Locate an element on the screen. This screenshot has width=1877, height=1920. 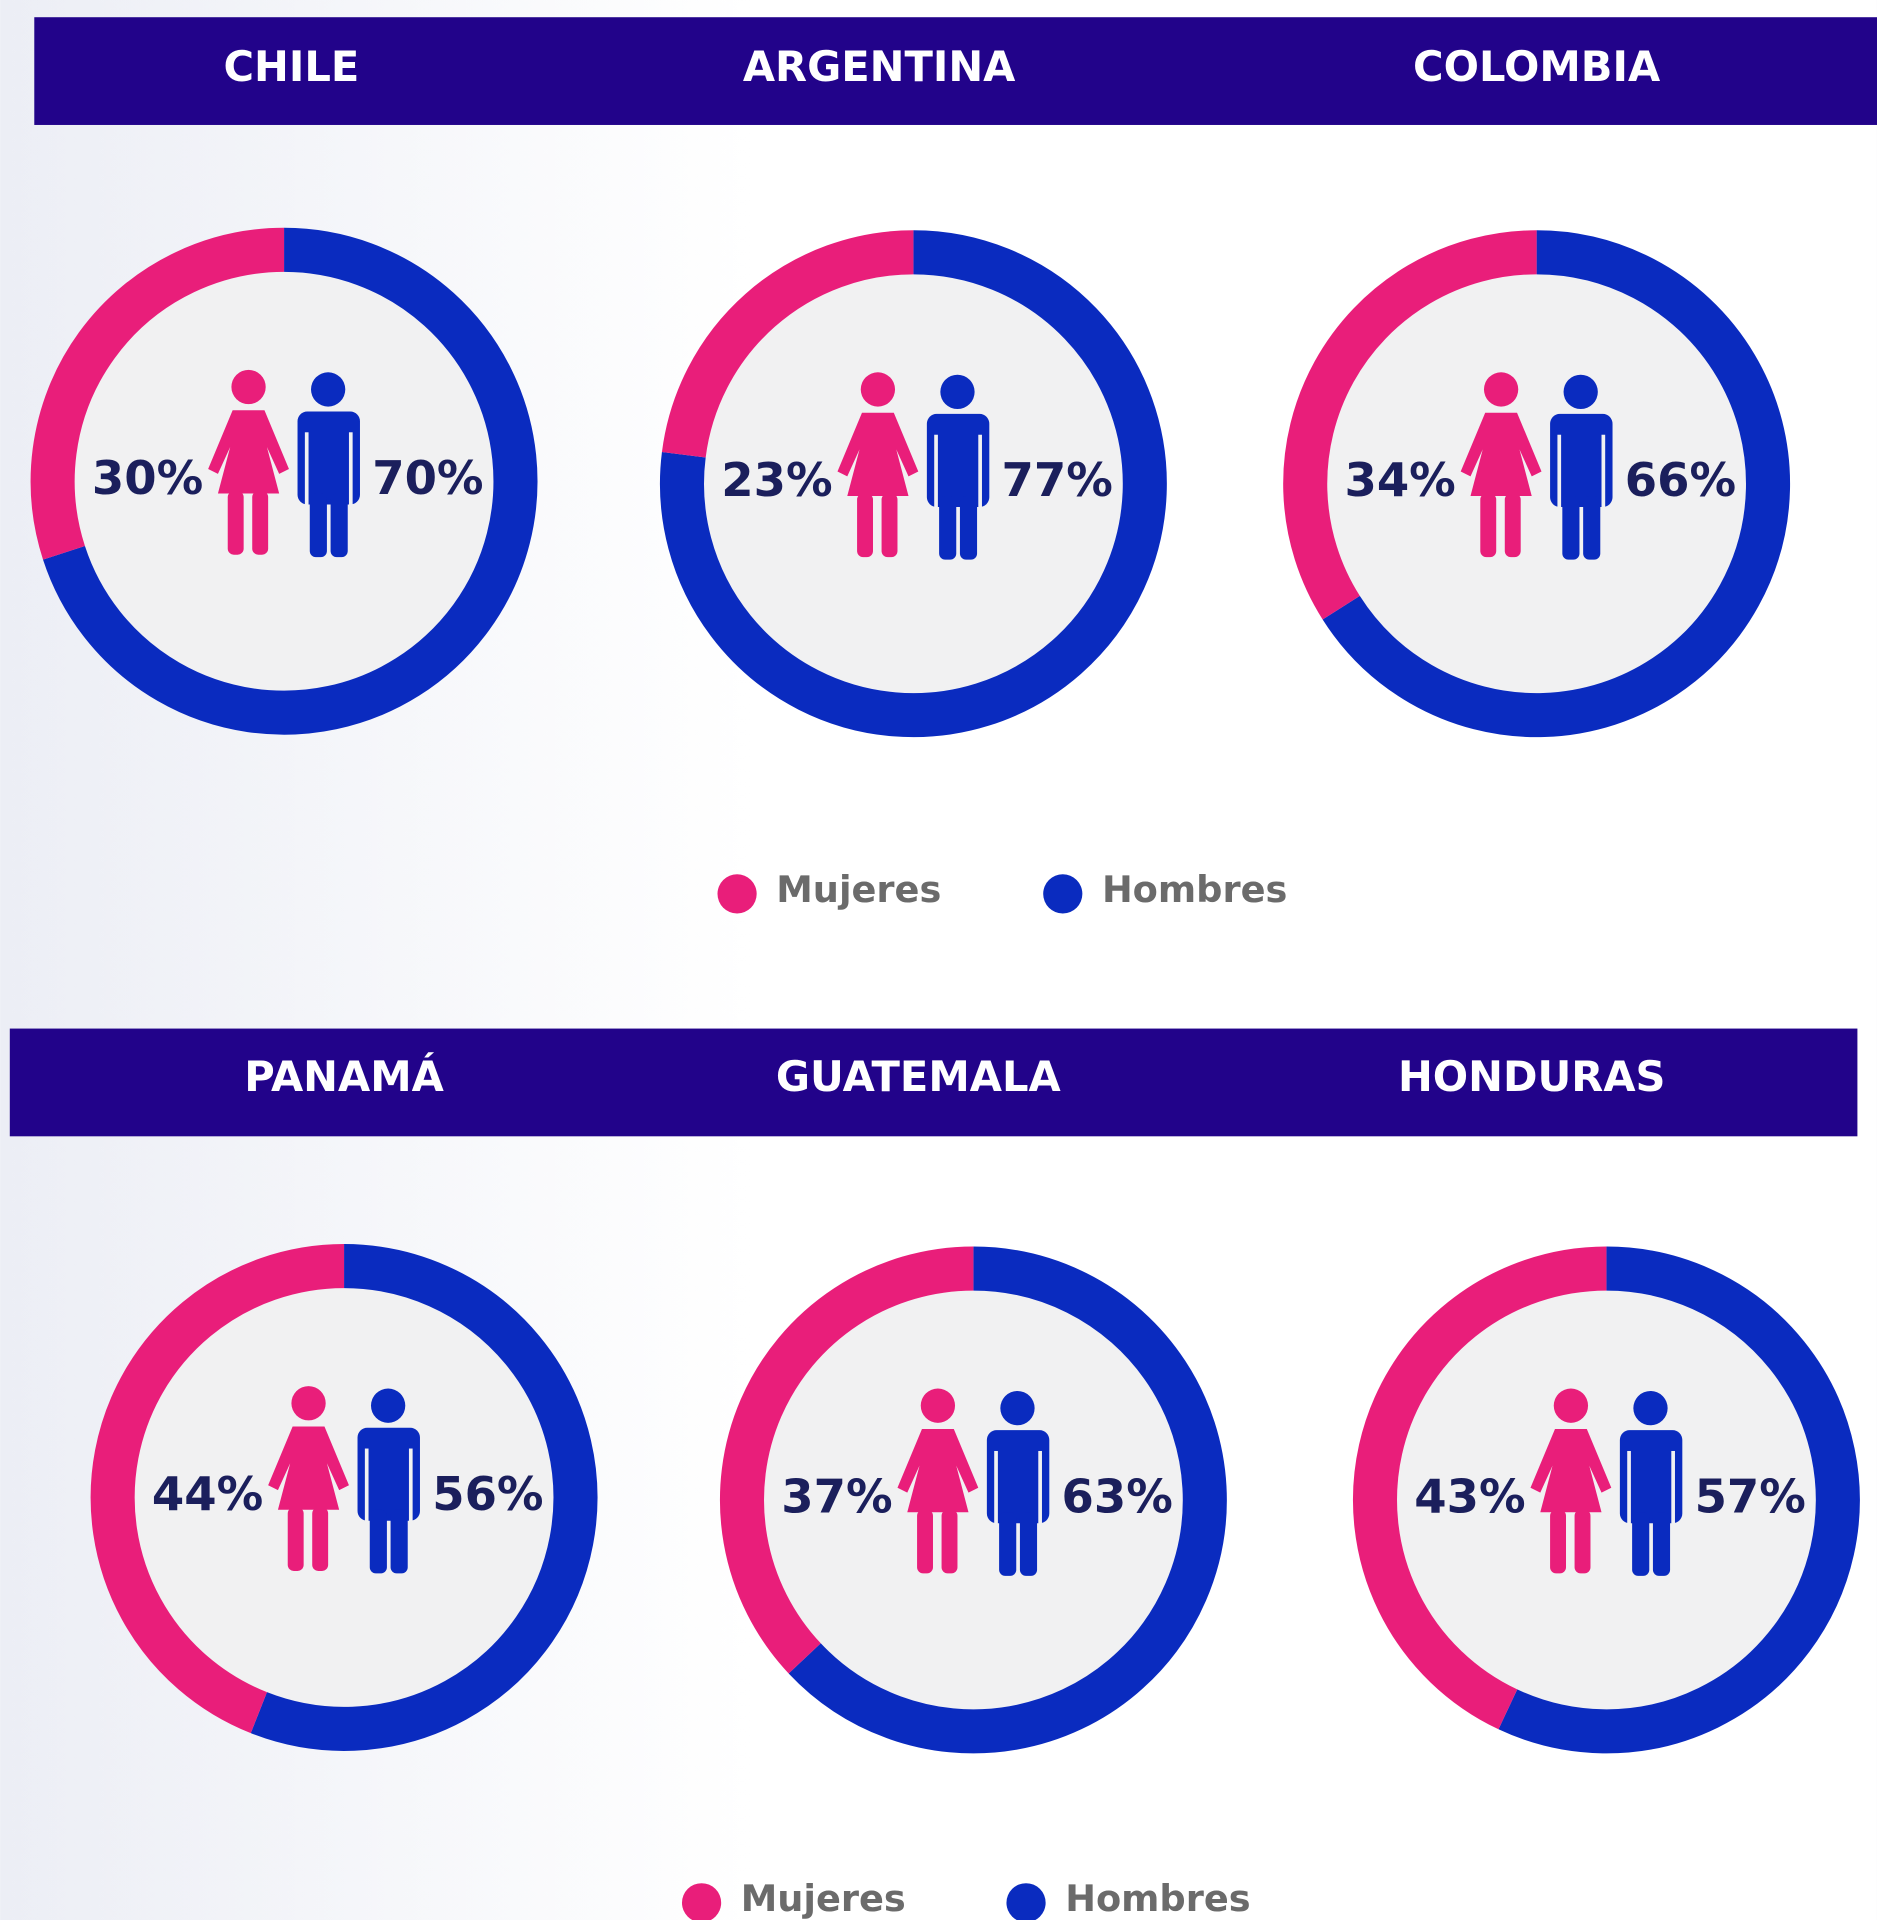
chart-title: COLOMBIA is located at coordinates (1536, 66).